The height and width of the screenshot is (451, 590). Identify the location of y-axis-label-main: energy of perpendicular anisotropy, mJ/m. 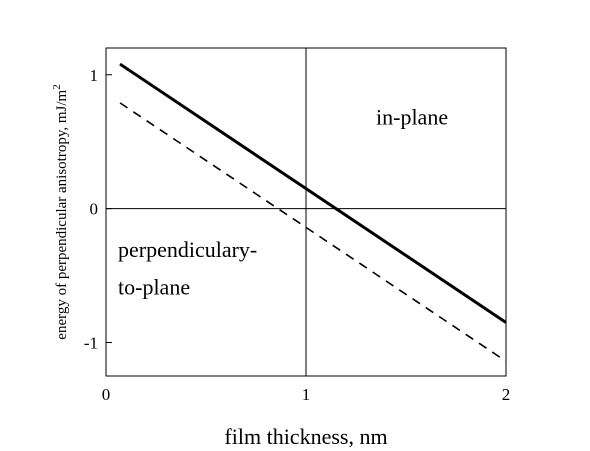
(62, 214).